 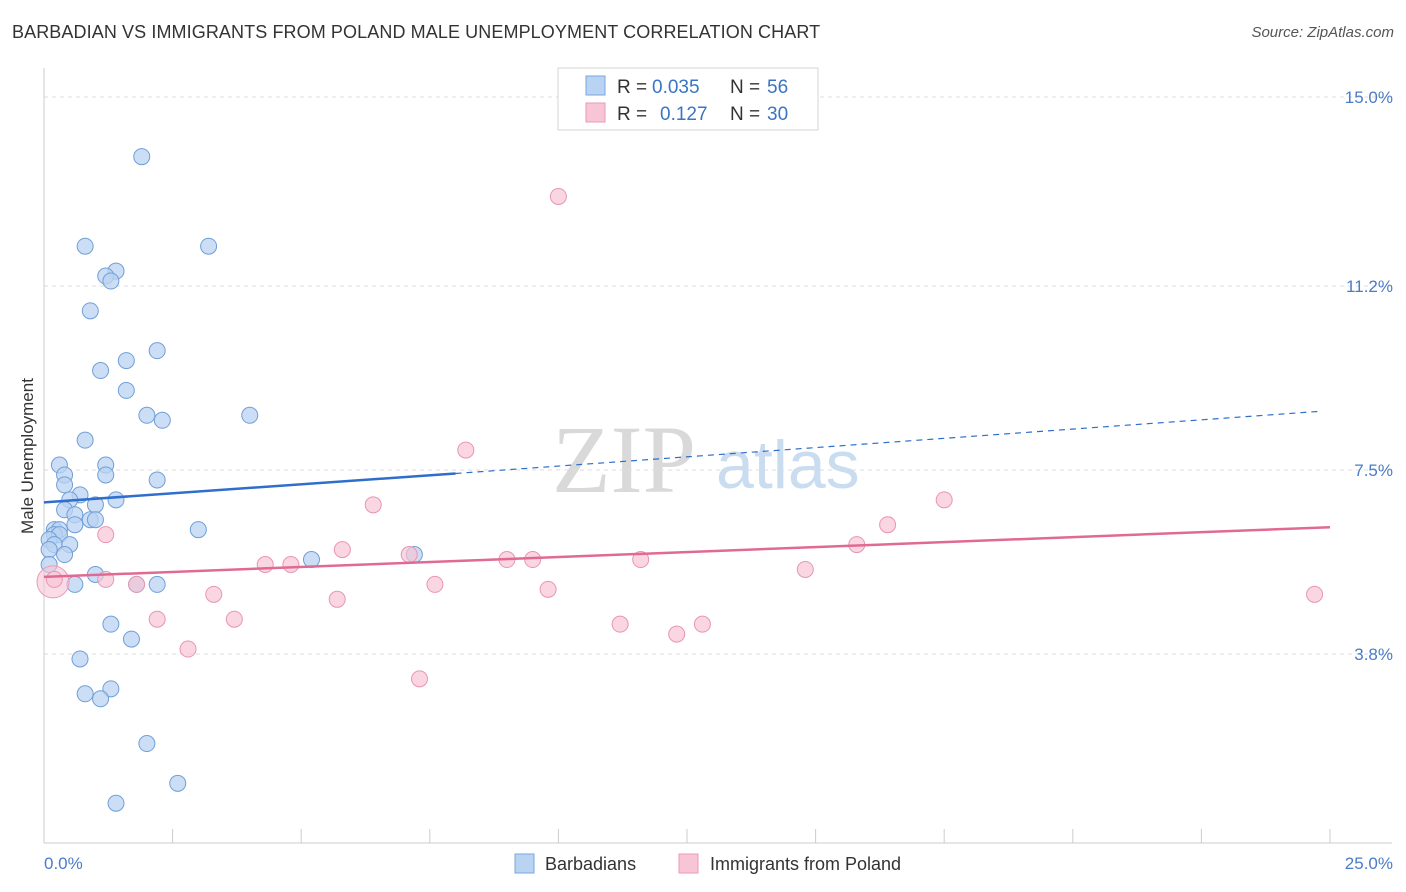 I want to click on watermark-atlas: atlas, so click(x=788, y=465).